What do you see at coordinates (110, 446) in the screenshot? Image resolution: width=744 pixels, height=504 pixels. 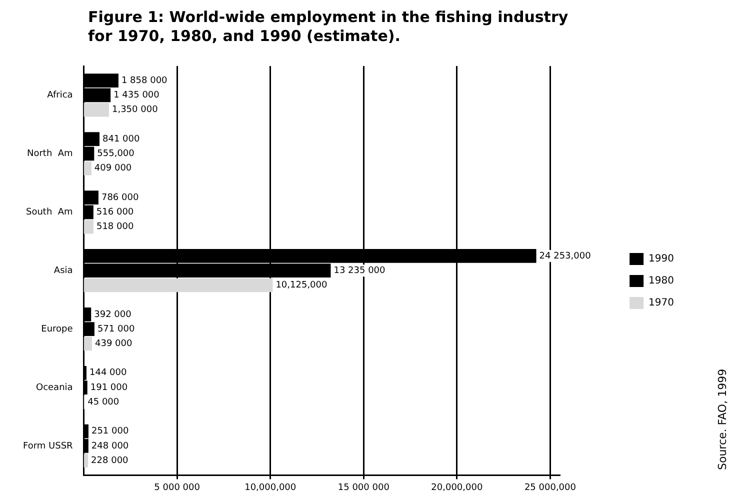 I see `data-label: 248 000` at bounding box center [110, 446].